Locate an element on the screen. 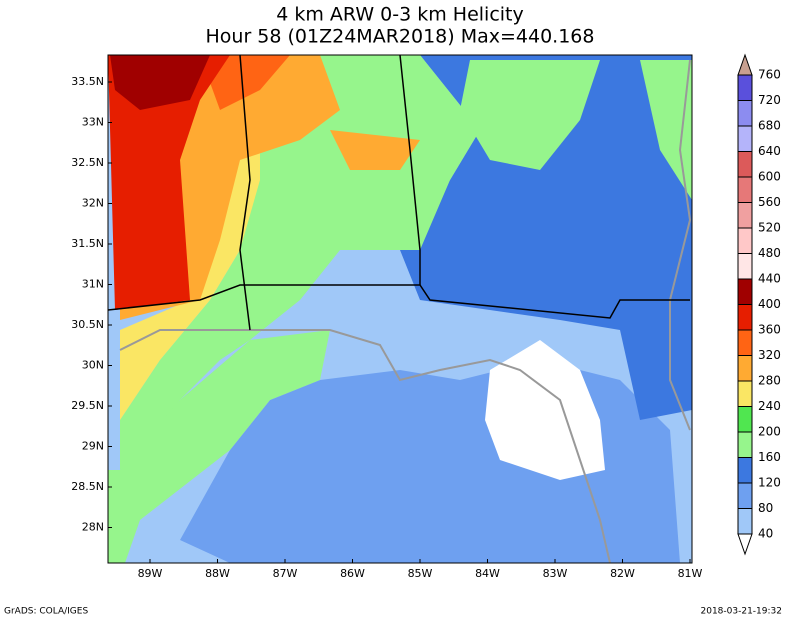 The height and width of the screenshot is (622, 800). lat-label: 28N is located at coordinates (93, 527).